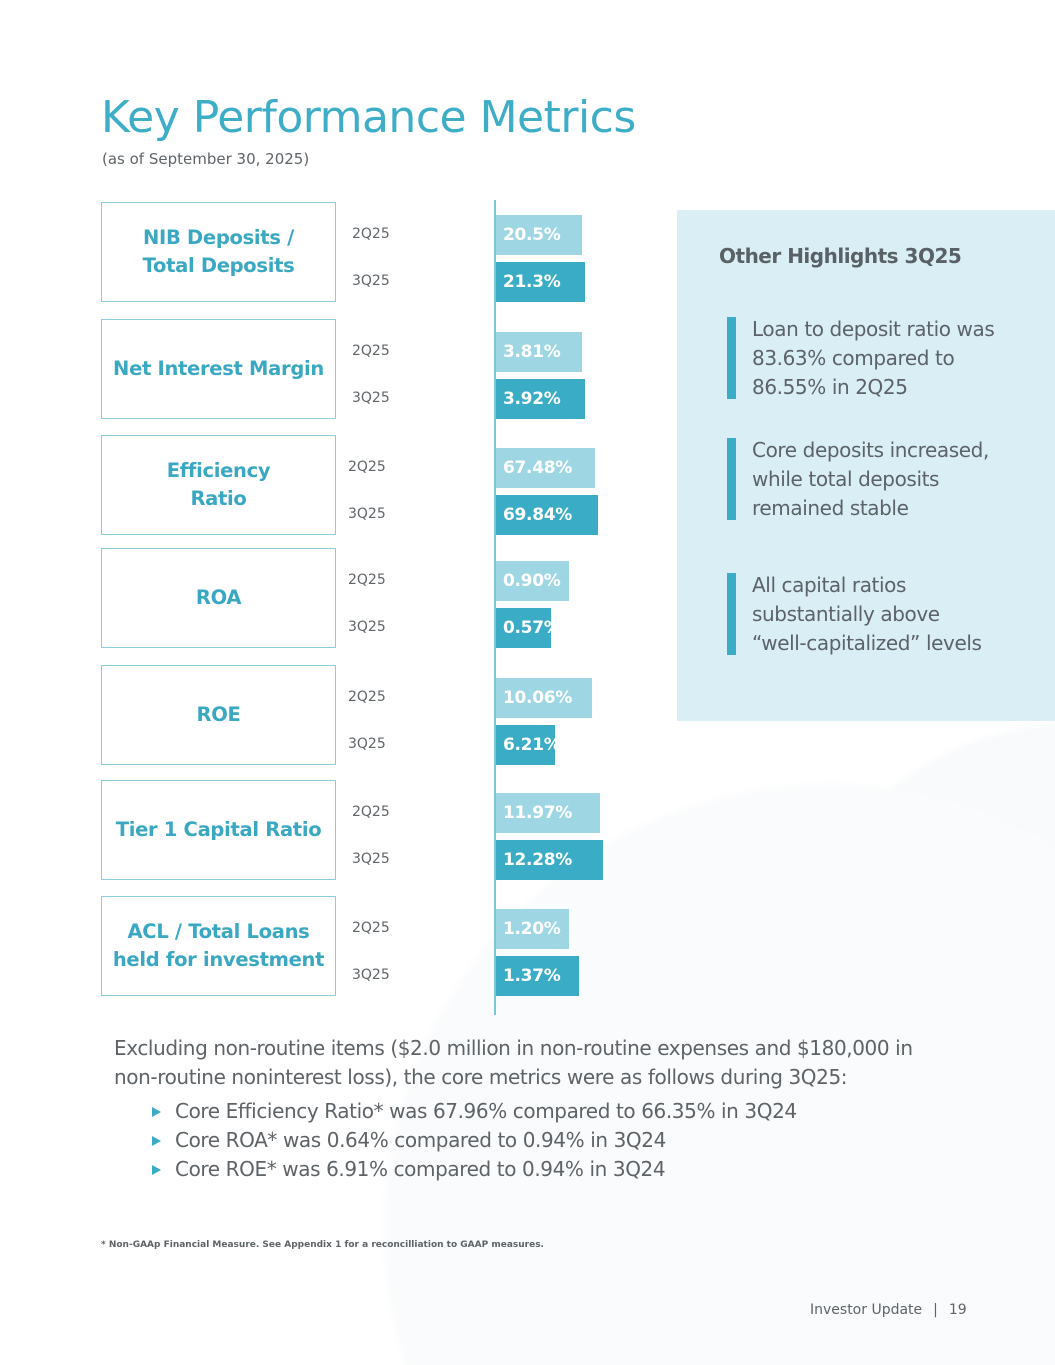 The image size is (1055, 1365). Describe the element at coordinates (495, 607) in the screenshot. I see `chart-axis-line` at that location.